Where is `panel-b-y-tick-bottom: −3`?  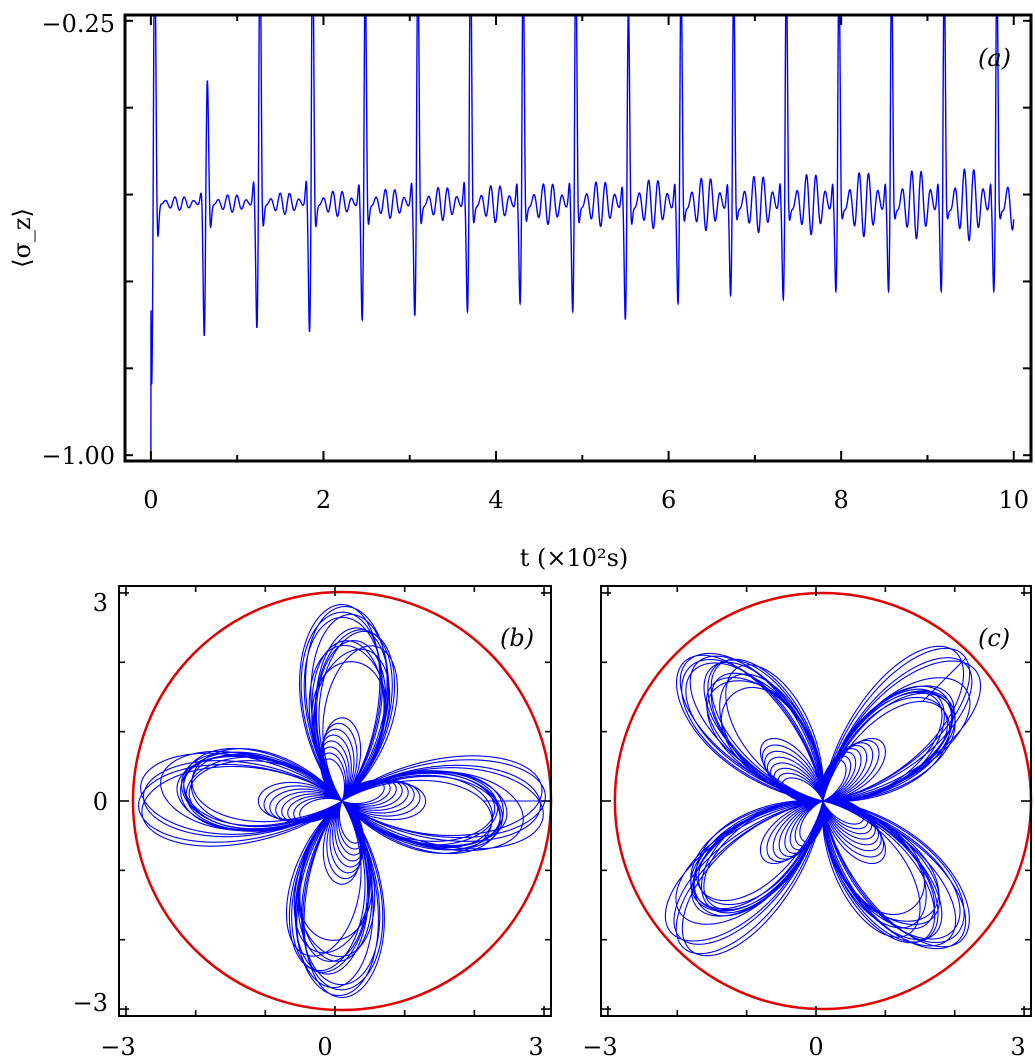 panel-b-y-tick-bottom: −3 is located at coordinates (90, 1003).